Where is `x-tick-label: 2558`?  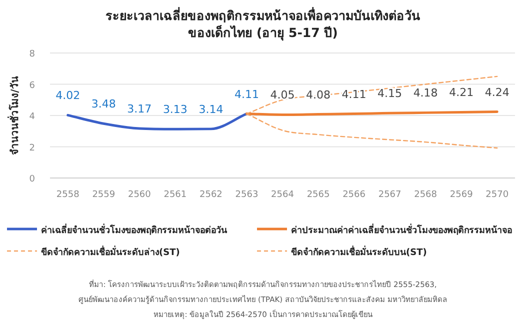 x-tick-label: 2558 is located at coordinates (68, 195).